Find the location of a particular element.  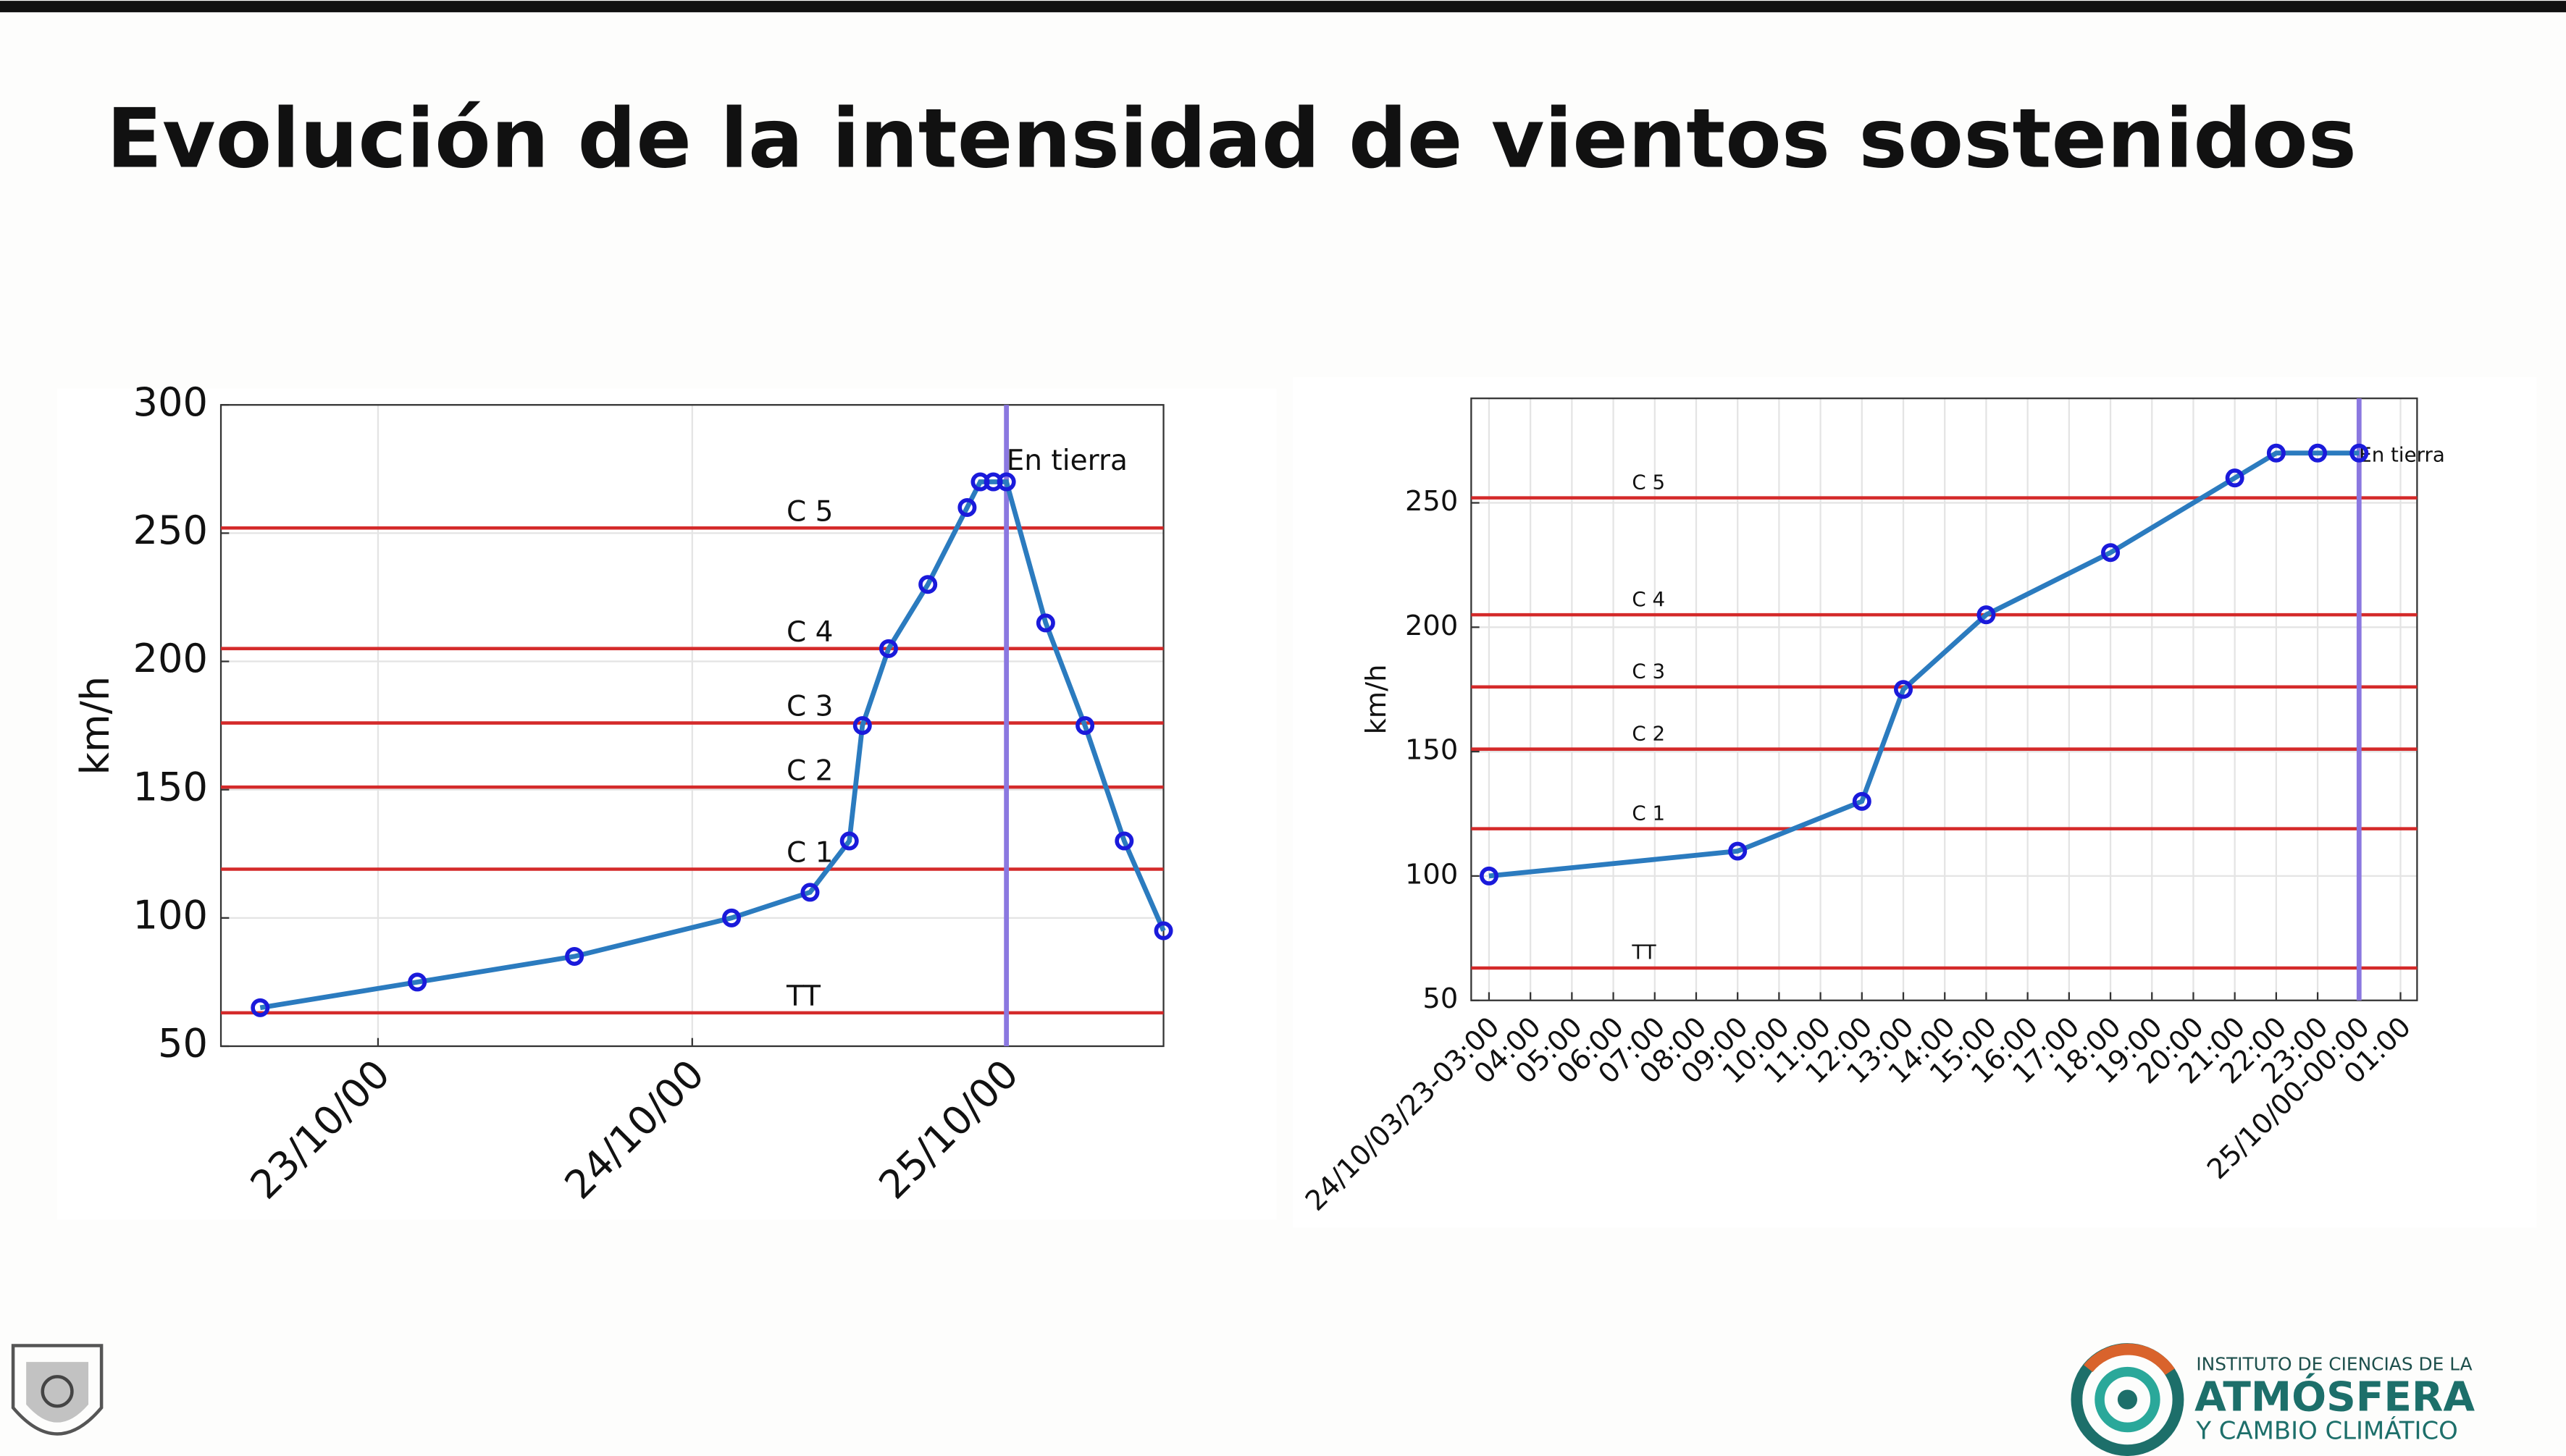

logo-text: INSTITUTO DE CIENCIAS DE LA is located at coordinates (2334, 1365).